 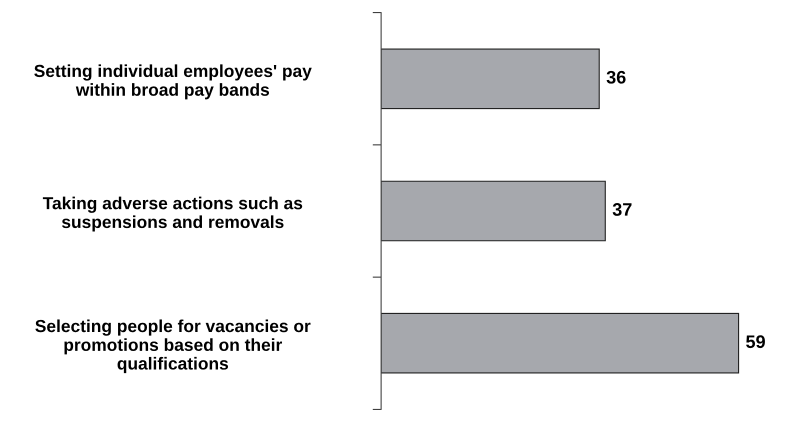 I want to click on y-tick-label: Selecting people for vacancies or promotions based on their qualifications, so click(x=173, y=346).